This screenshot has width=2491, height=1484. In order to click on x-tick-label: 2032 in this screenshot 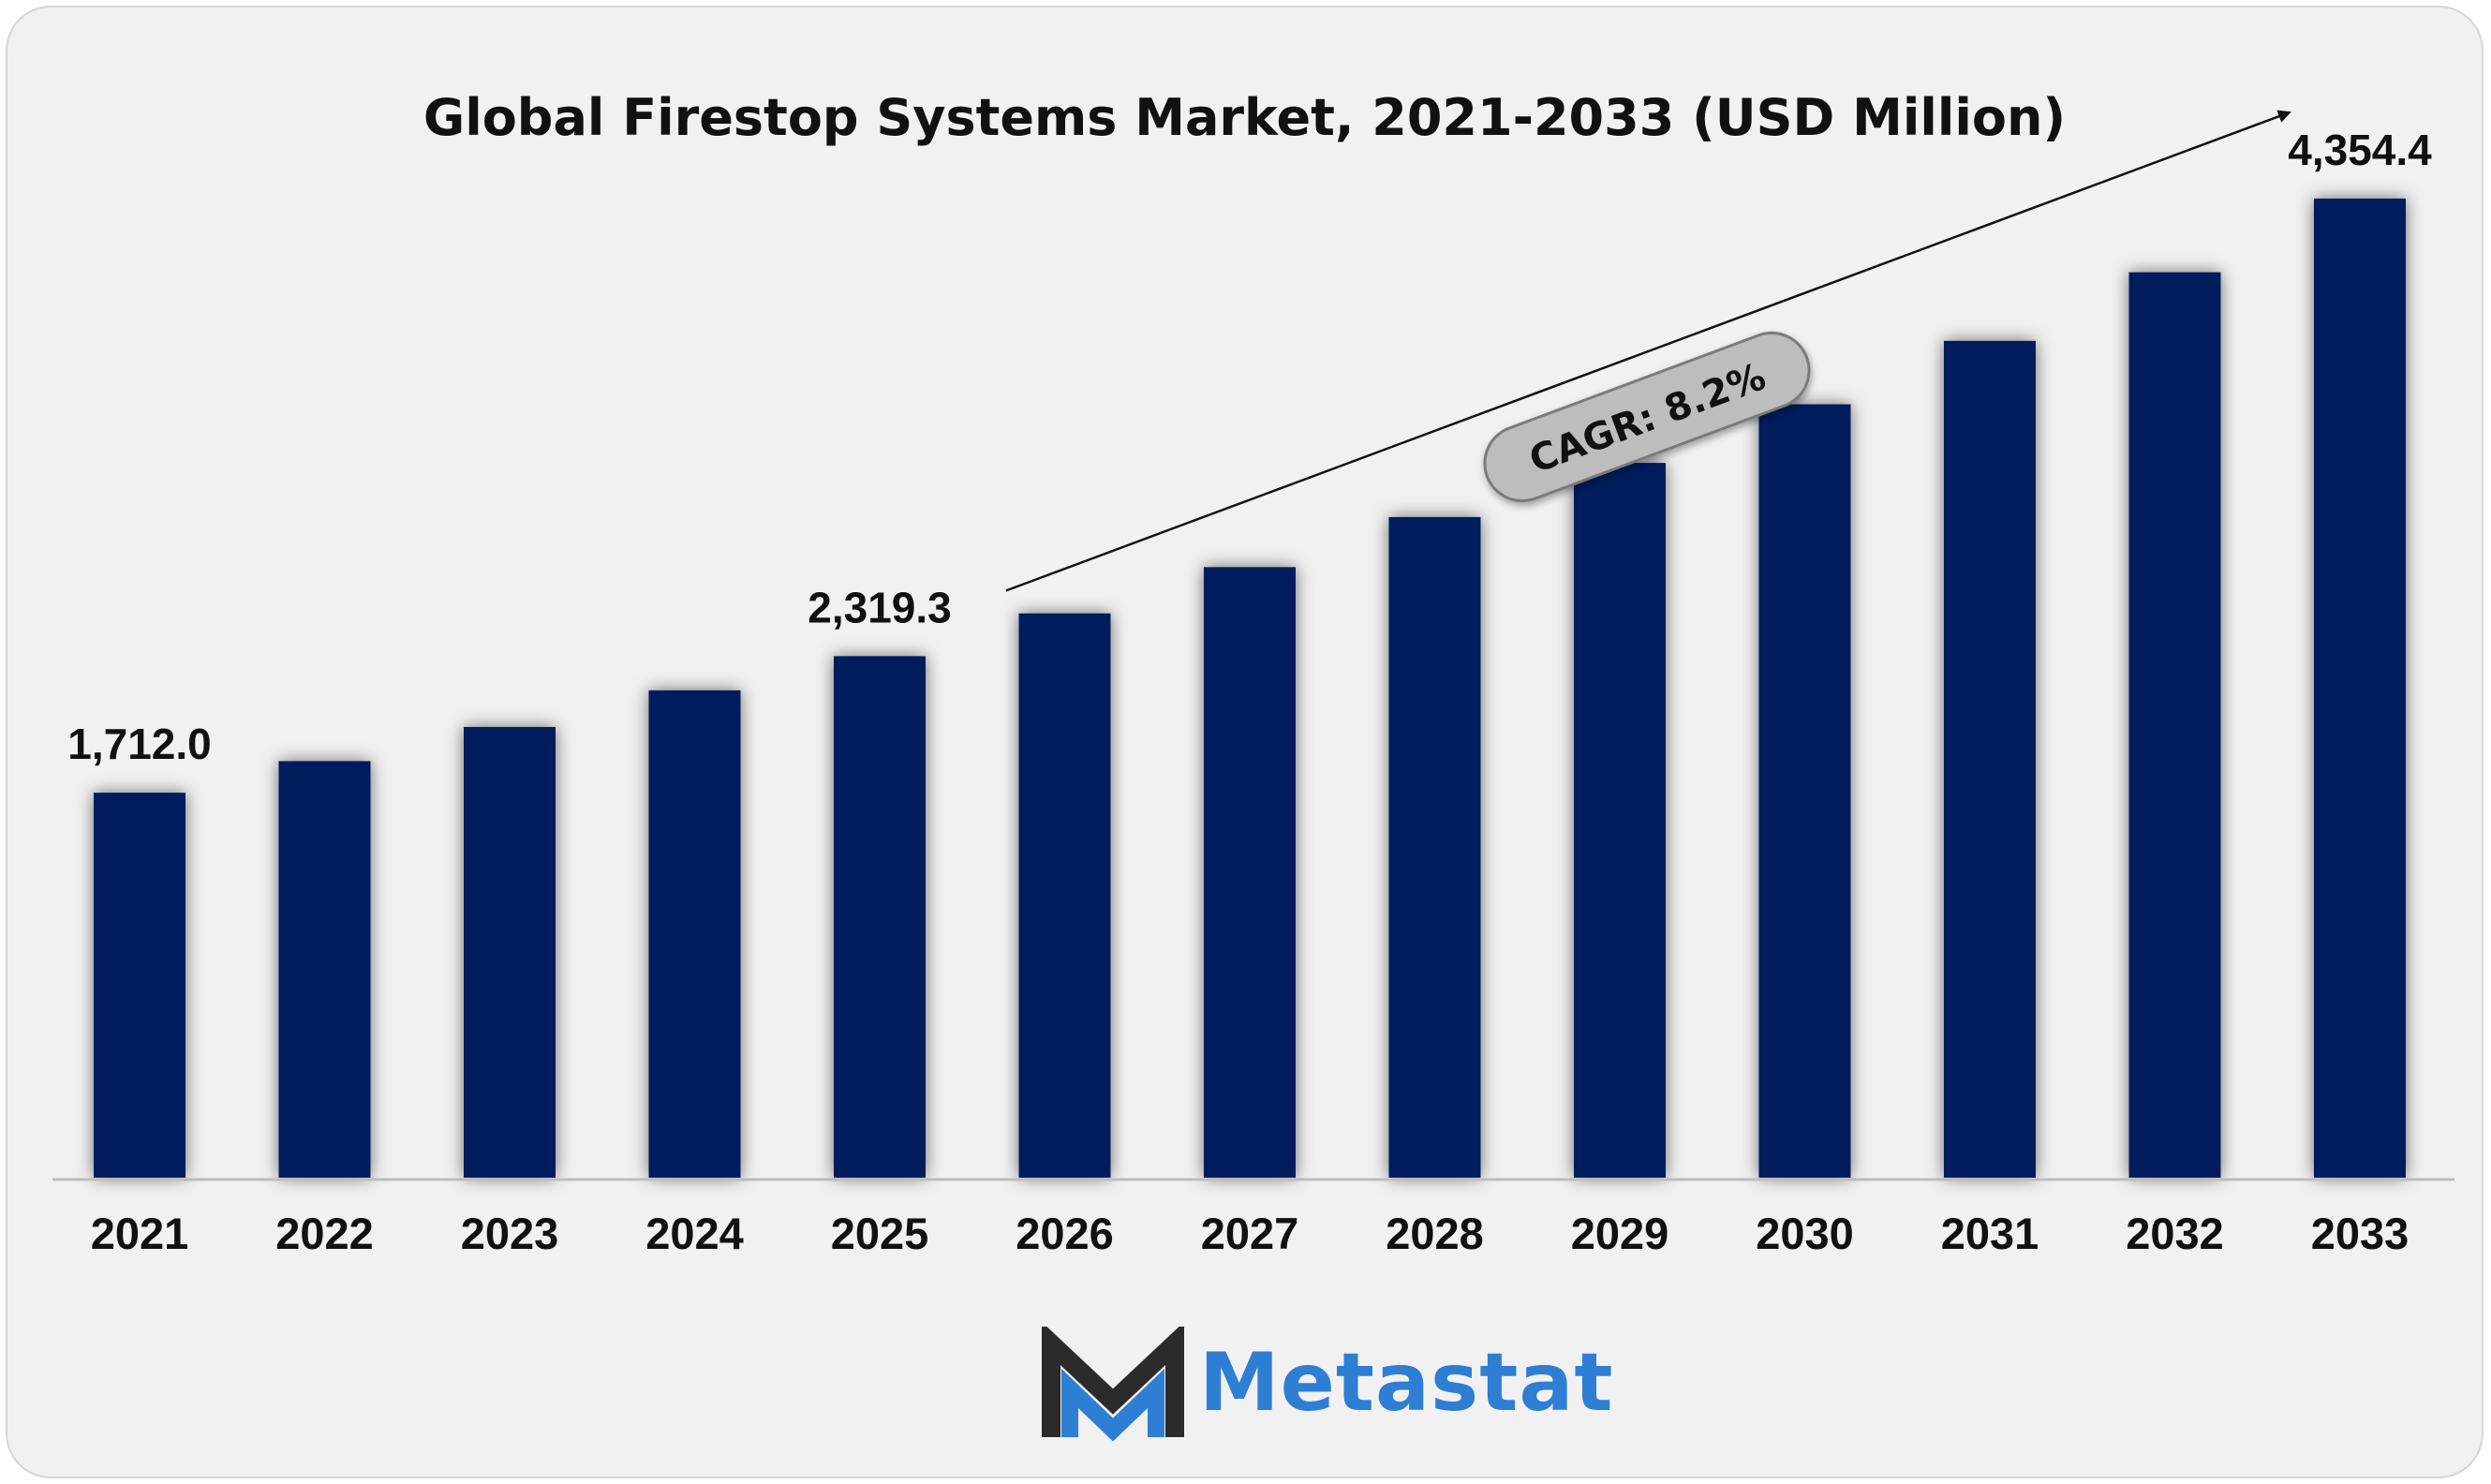, I will do `click(2175, 1233)`.